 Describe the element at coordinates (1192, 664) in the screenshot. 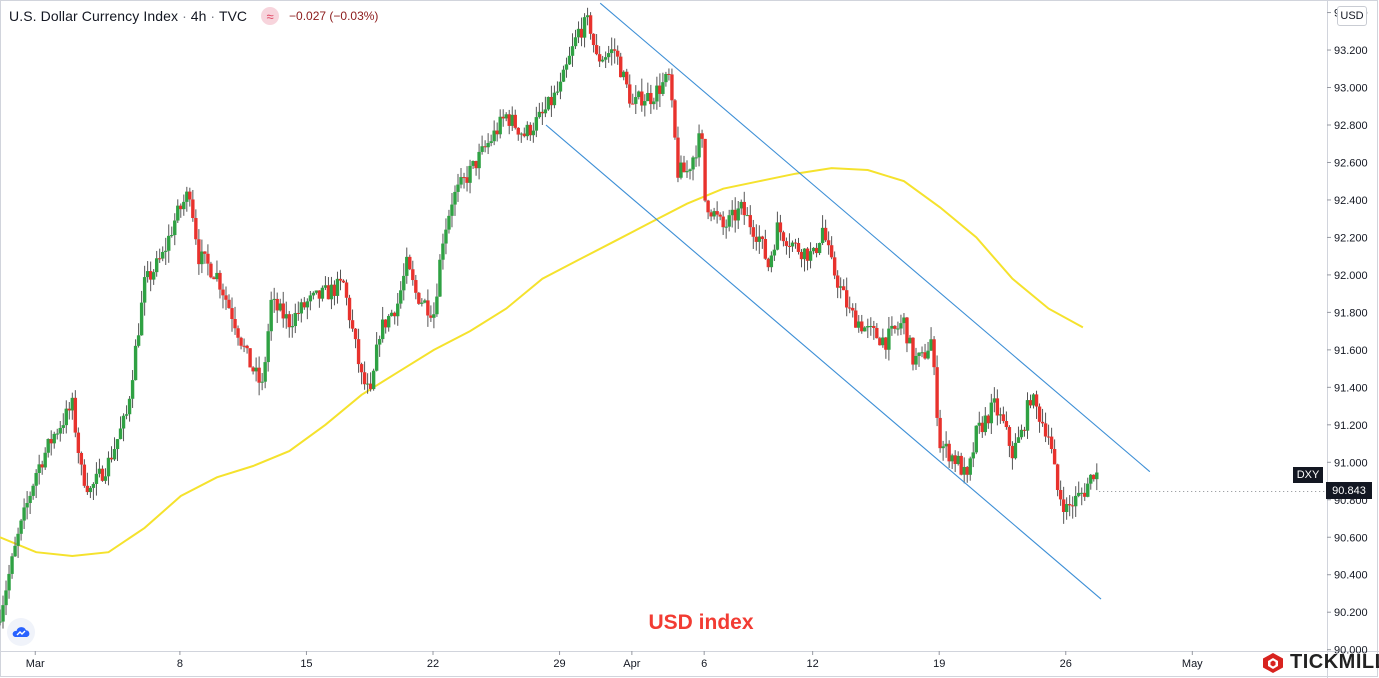

I see `time-tick-label: May` at that location.